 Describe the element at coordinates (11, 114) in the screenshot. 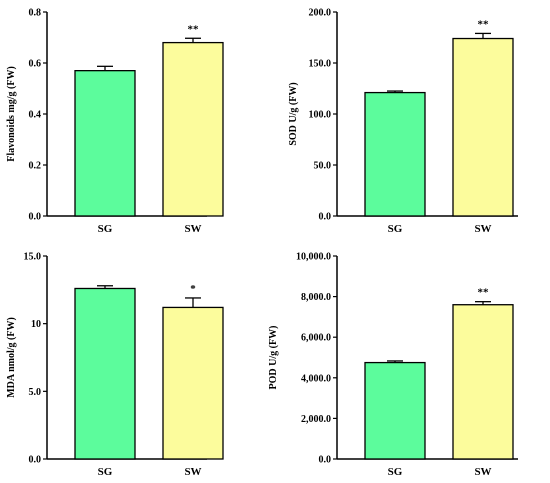

I see `y-axis-label: Flavonoids mg/g (FW)` at that location.